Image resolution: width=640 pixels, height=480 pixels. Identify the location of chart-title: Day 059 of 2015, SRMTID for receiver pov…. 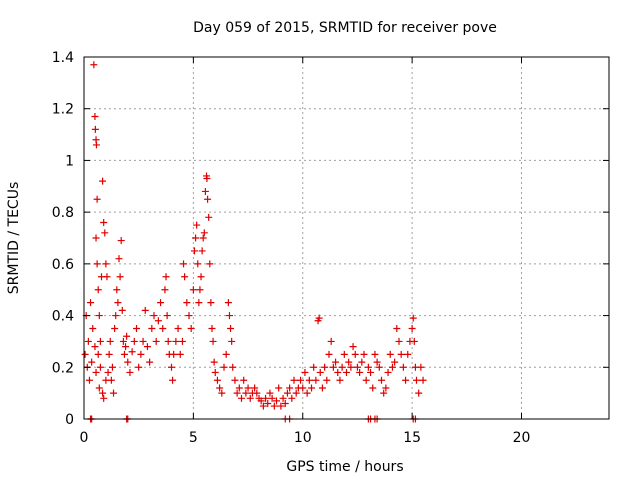
(345, 28).